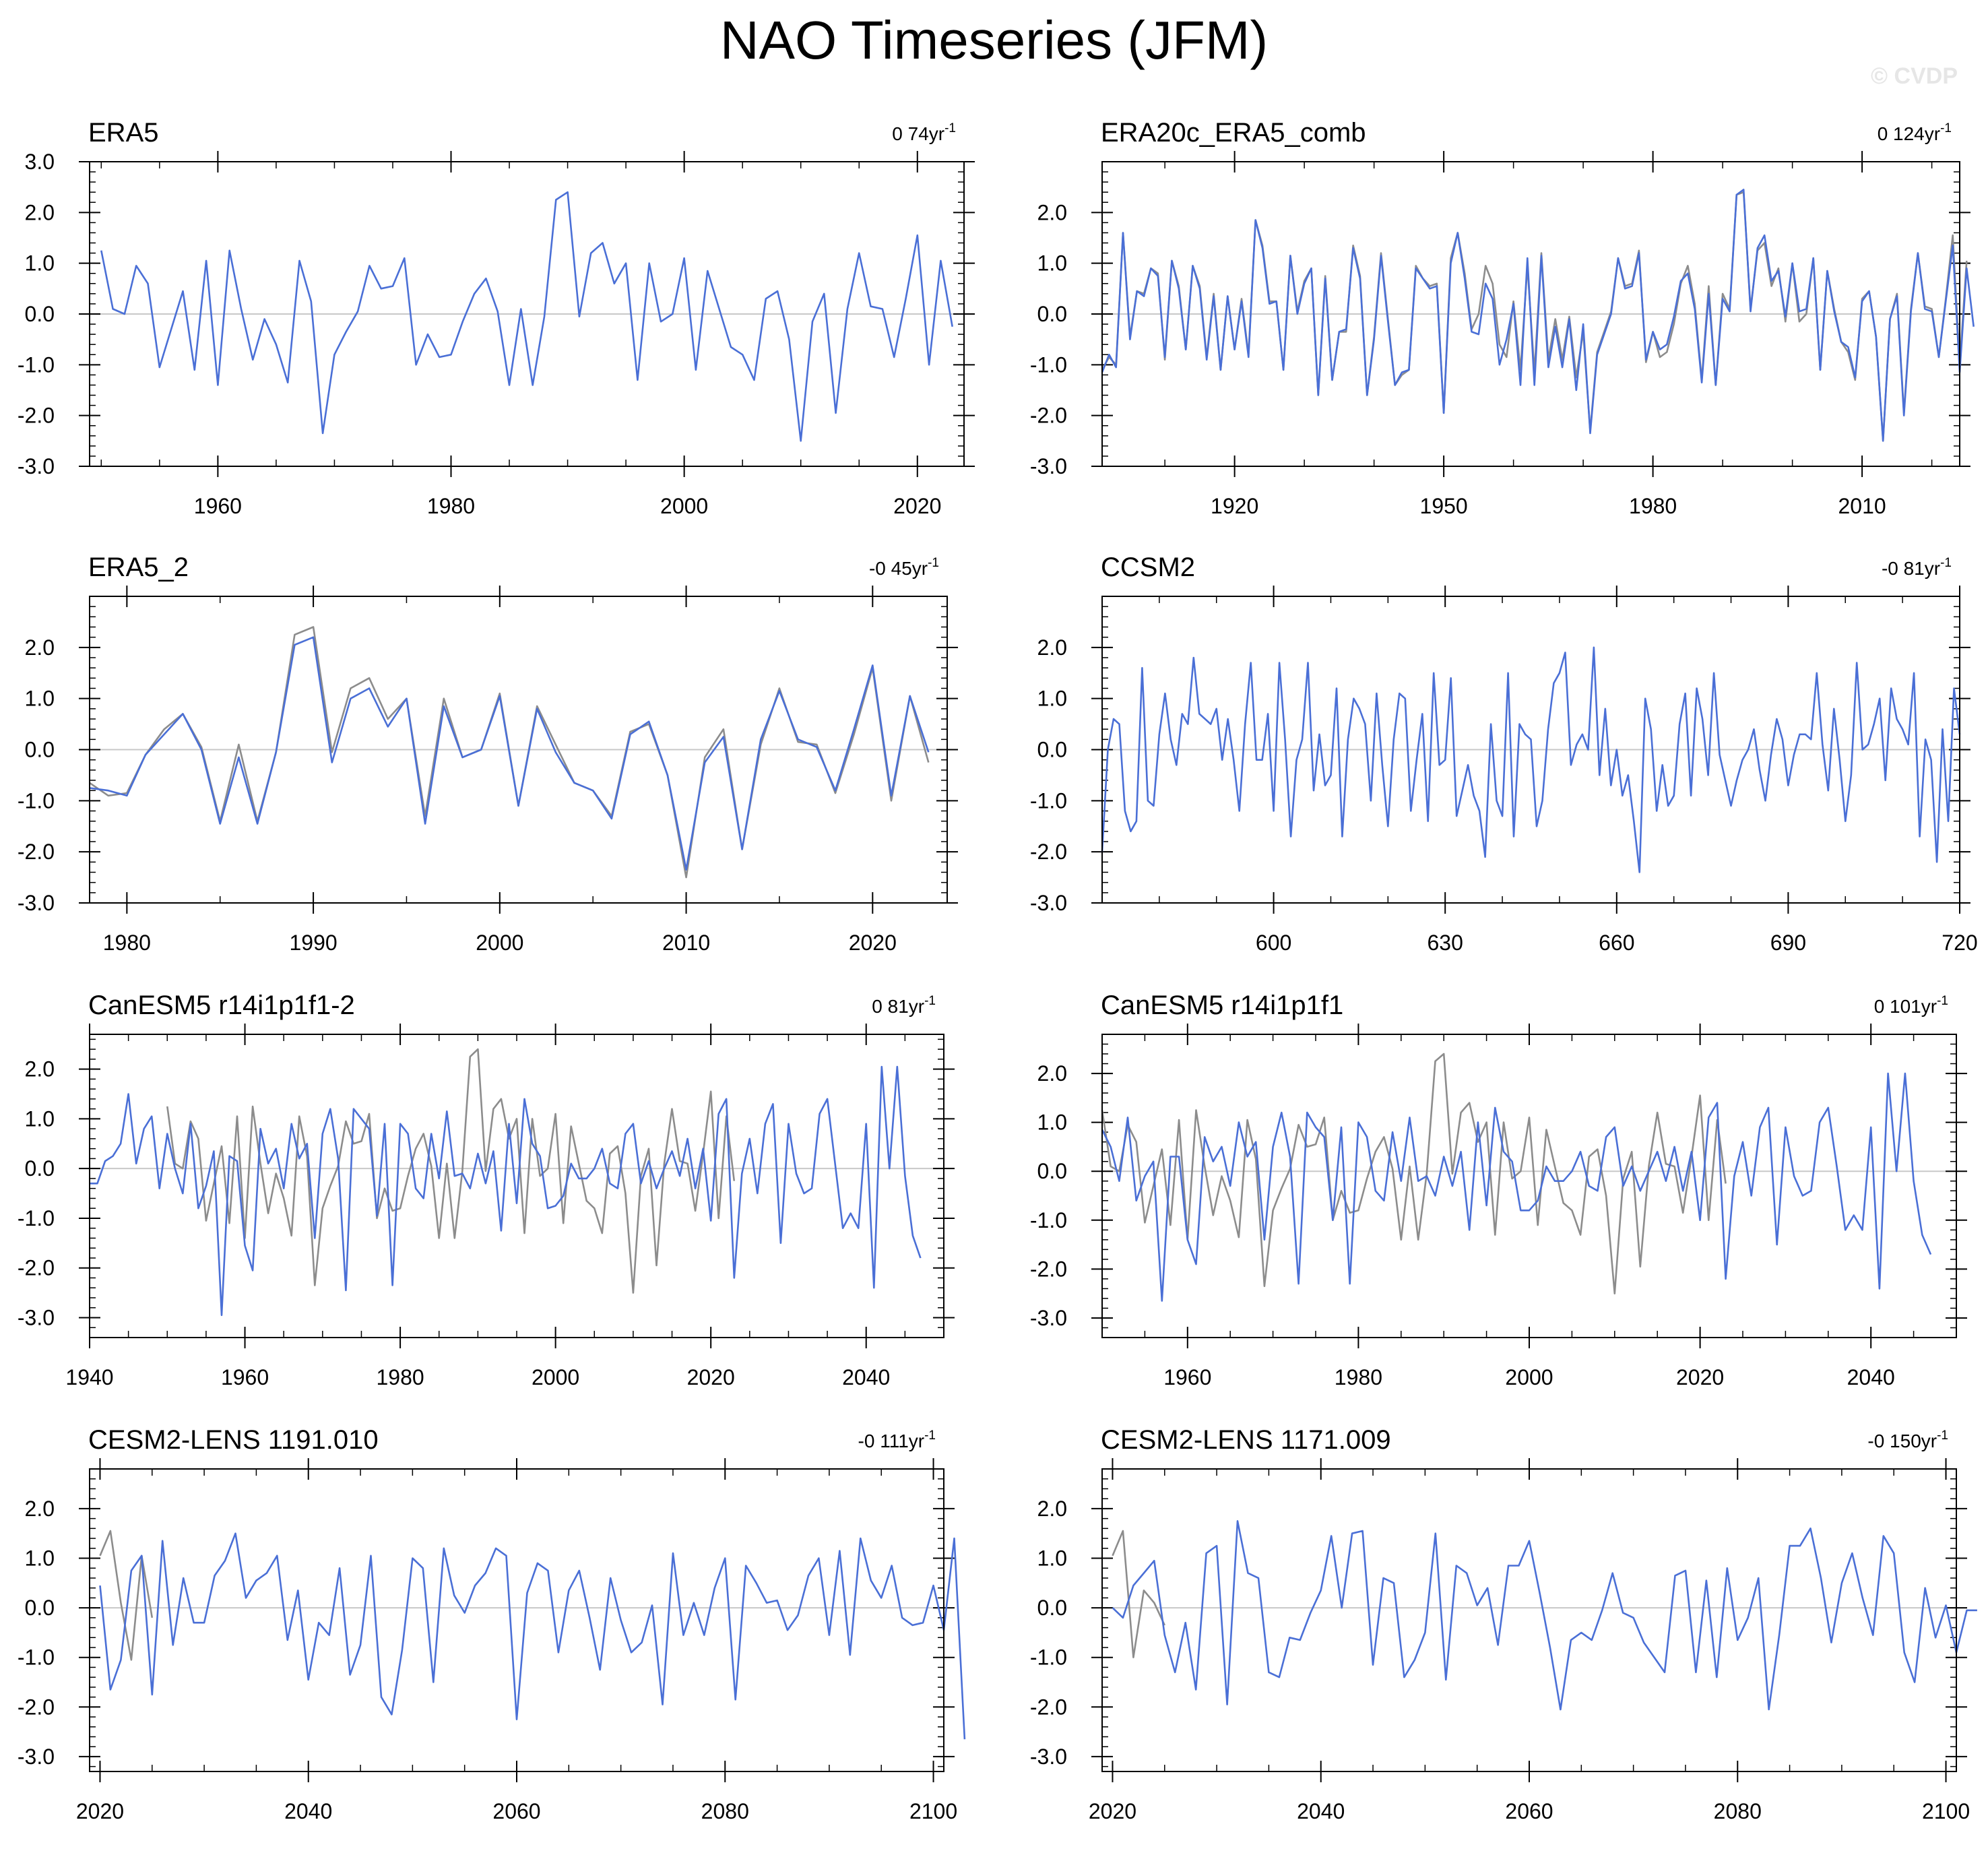  Describe the element at coordinates (1946, 1811) in the screenshot. I see `x-tick-label: 2100` at that location.